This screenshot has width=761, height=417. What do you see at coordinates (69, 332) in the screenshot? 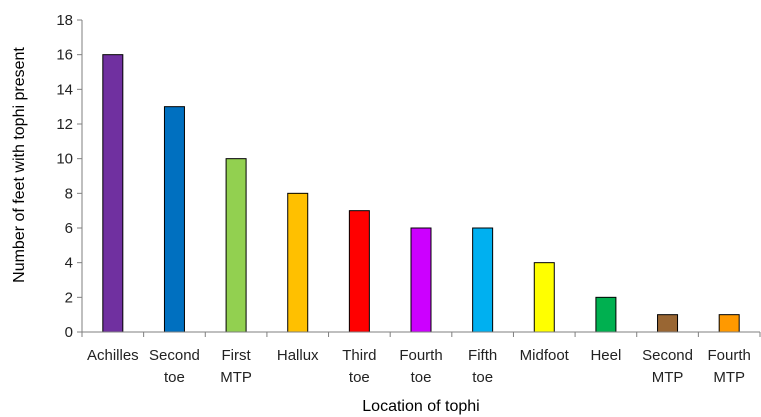
I see `y-tick-label: 0` at bounding box center [69, 332].